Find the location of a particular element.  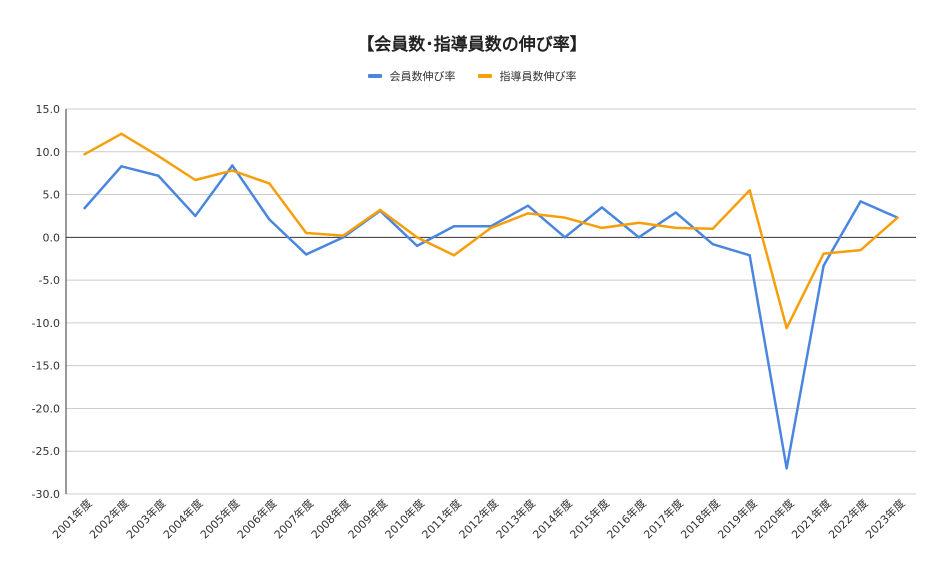

x-tick-label: 2012年度 is located at coordinates (478, 518).